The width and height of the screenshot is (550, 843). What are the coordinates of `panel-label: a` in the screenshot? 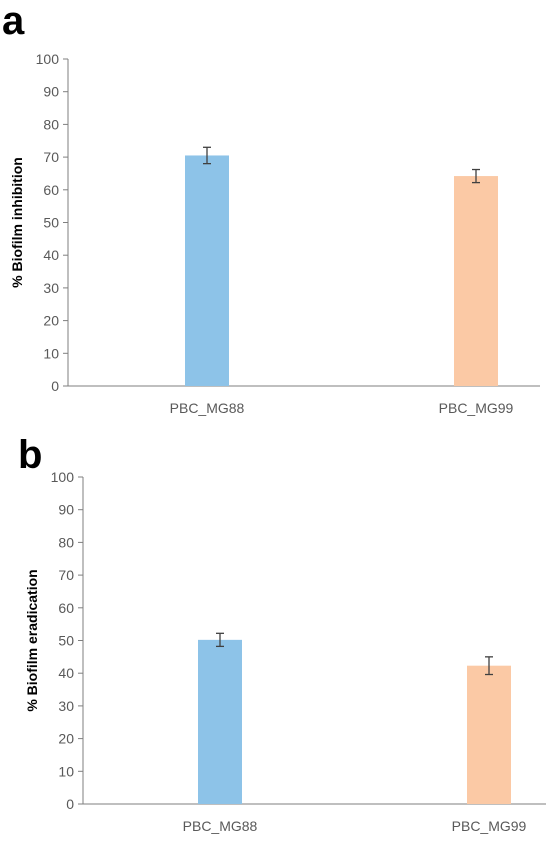 It's located at (13, 21).